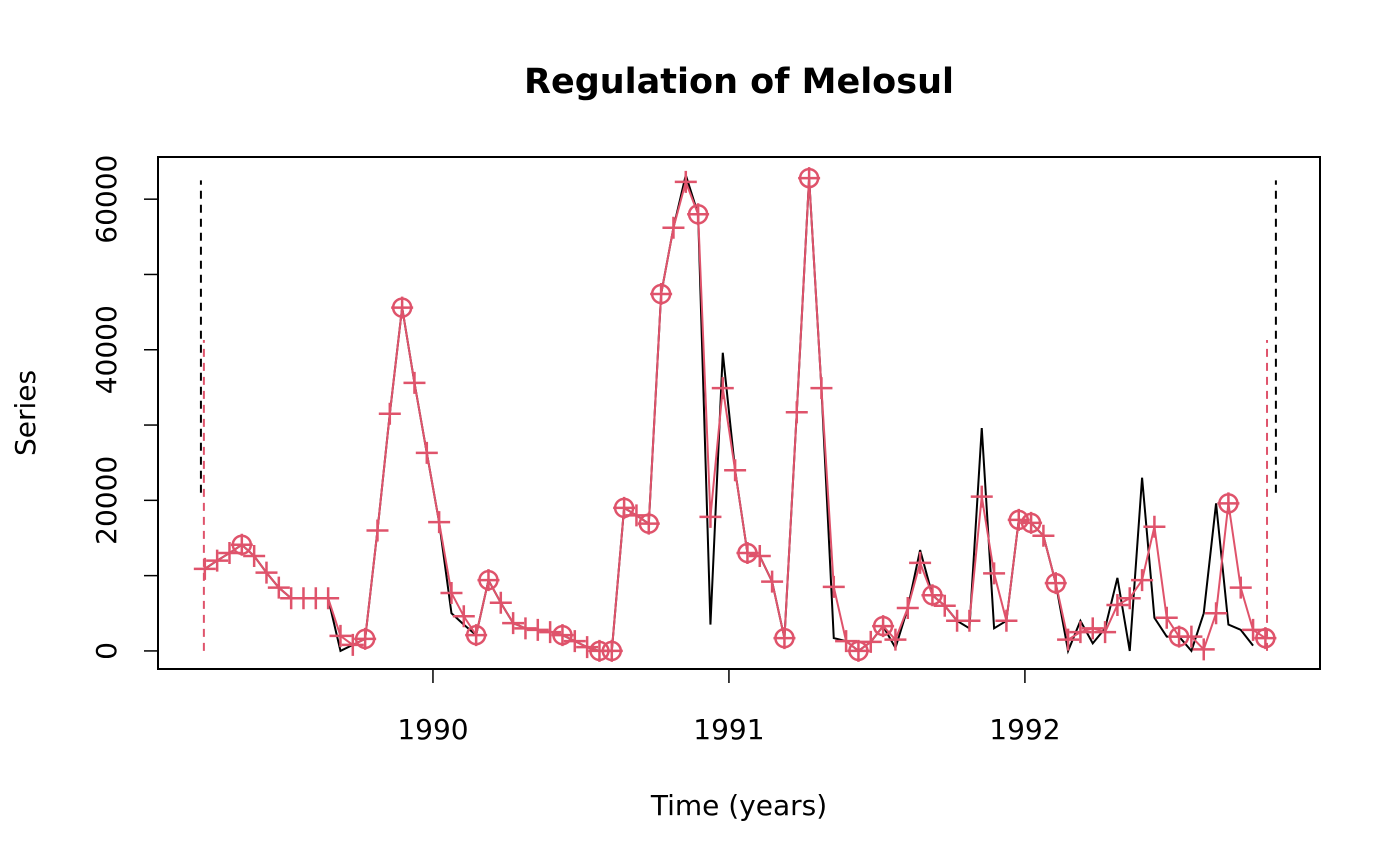 The width and height of the screenshot is (1400, 866). Describe the element at coordinates (739, 82) in the screenshot. I see `chart-title: Regulation of Melosul` at that location.